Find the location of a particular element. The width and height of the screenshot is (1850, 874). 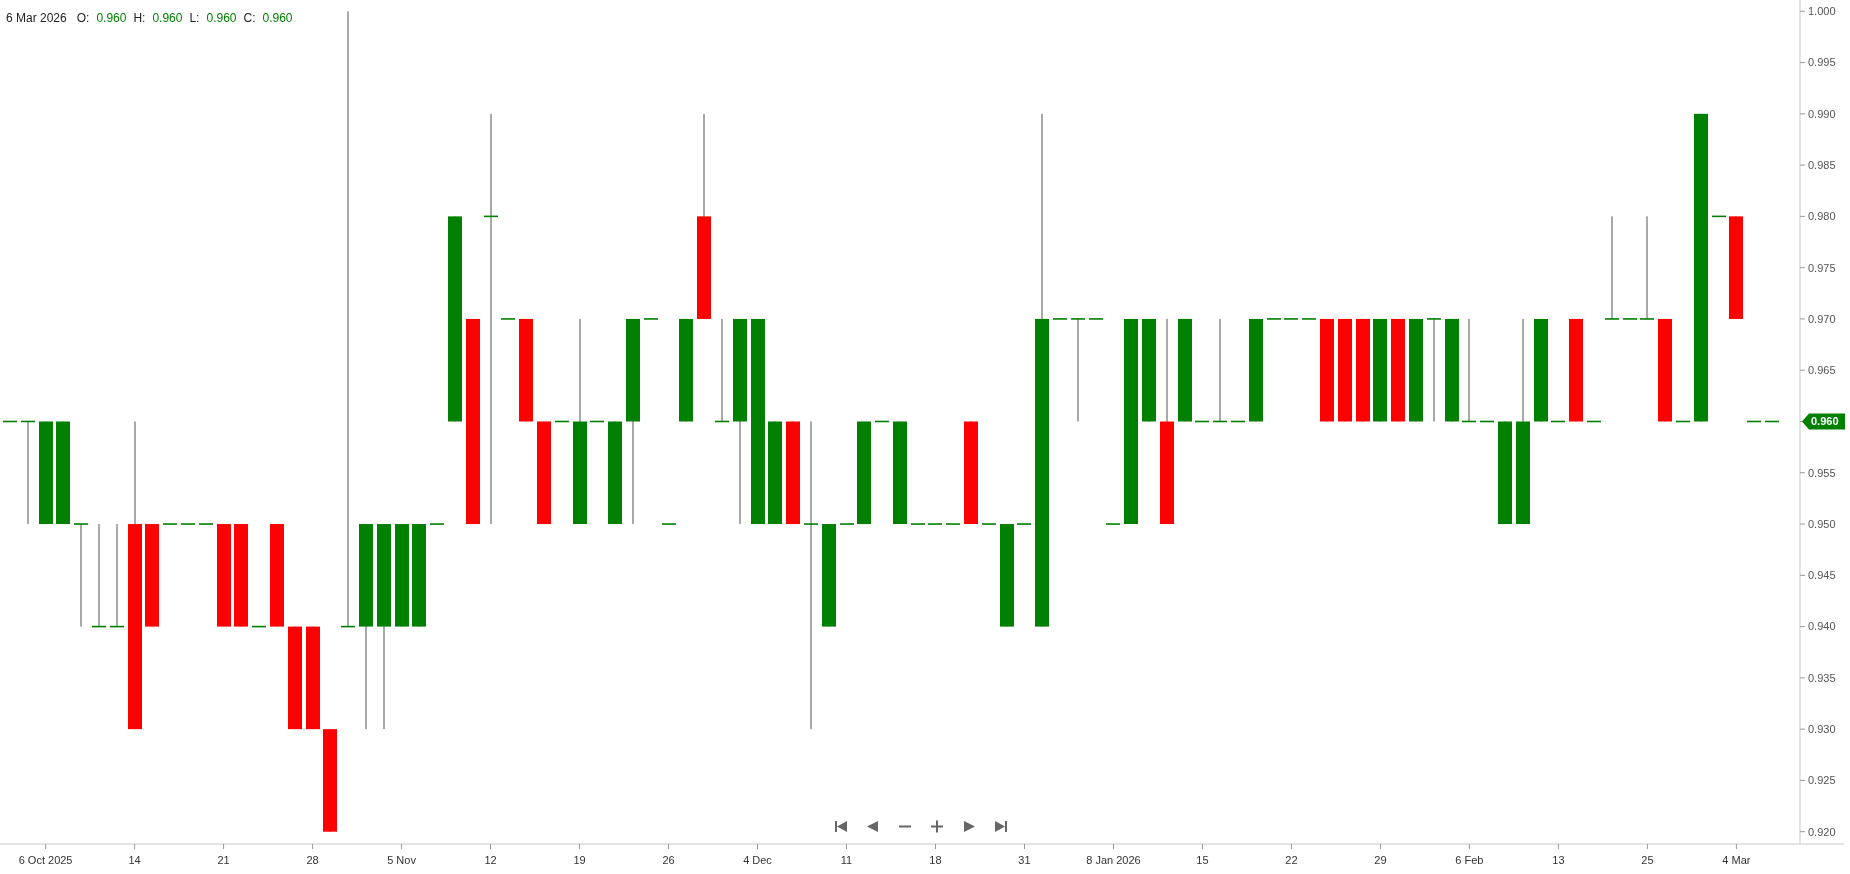

y-tick-label: 0.955 is located at coordinates (1822, 472).